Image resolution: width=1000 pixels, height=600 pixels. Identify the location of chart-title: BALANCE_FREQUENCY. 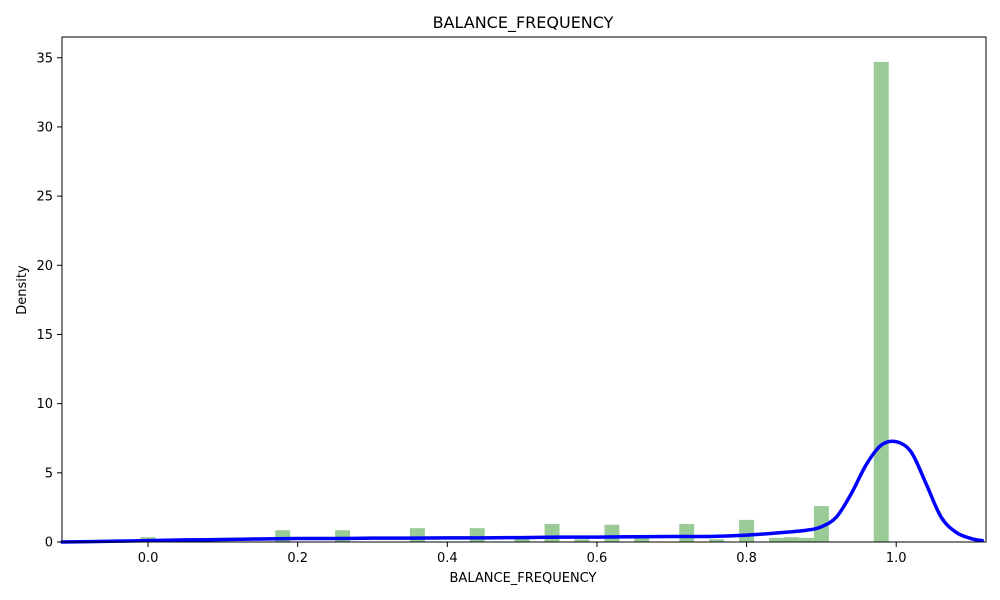
(523, 23).